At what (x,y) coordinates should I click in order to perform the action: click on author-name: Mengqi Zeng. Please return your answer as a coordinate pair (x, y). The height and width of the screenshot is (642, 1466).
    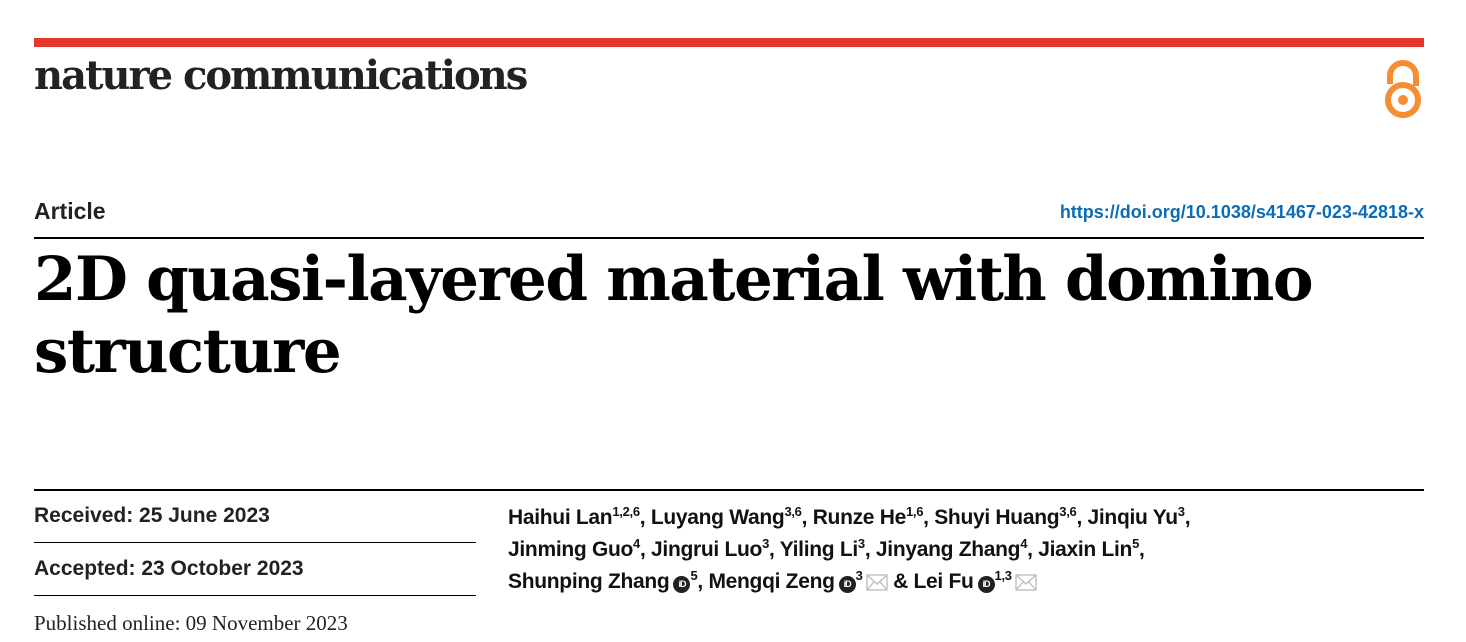
    Looking at the image, I should click on (771, 581).